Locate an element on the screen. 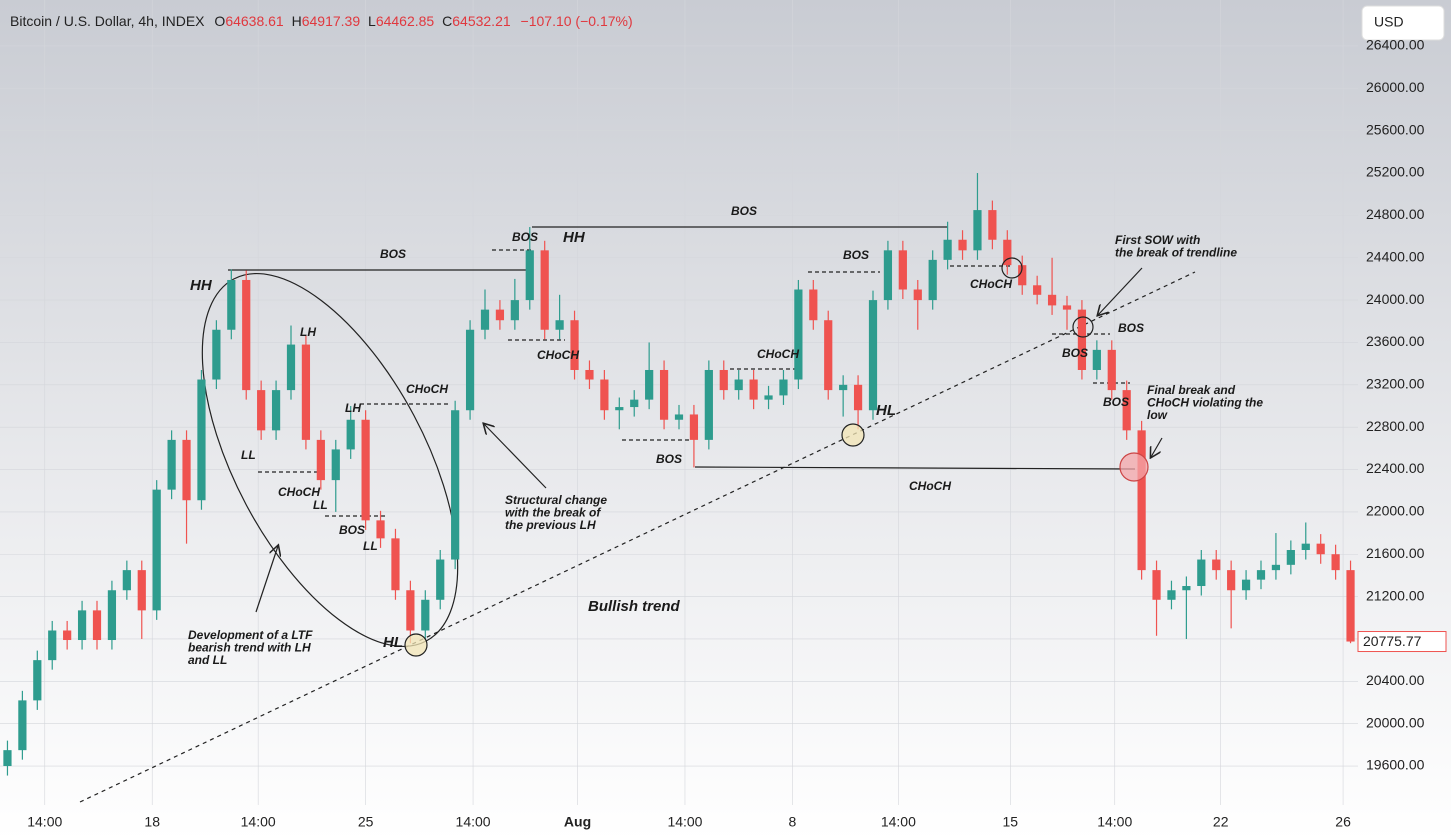 This screenshot has width=1451, height=840. currency-label: USD is located at coordinates (1389, 22).